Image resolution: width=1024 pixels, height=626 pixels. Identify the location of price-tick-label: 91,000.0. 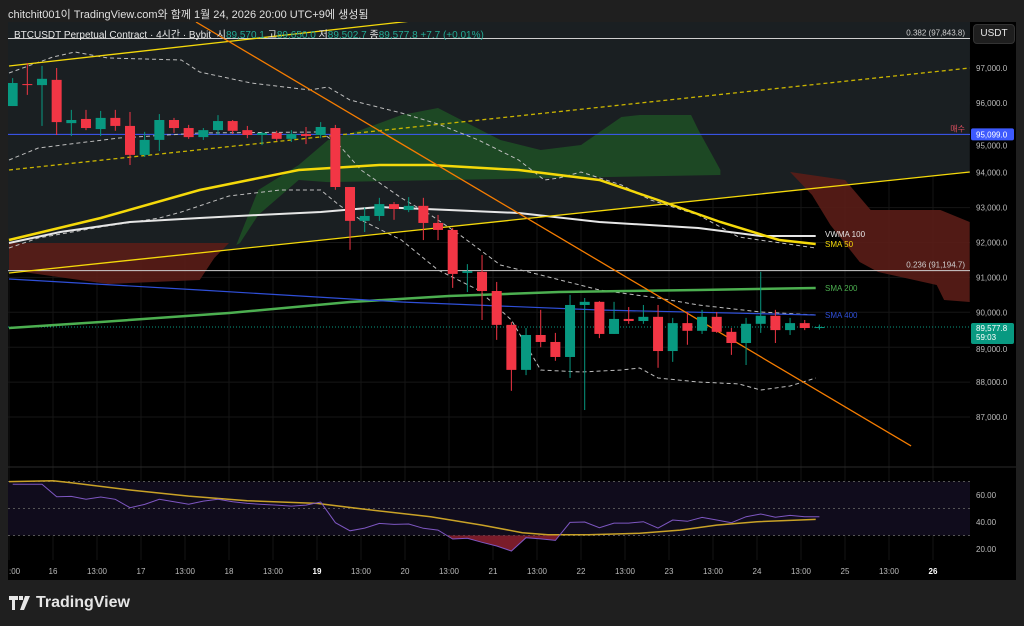
(992, 277).